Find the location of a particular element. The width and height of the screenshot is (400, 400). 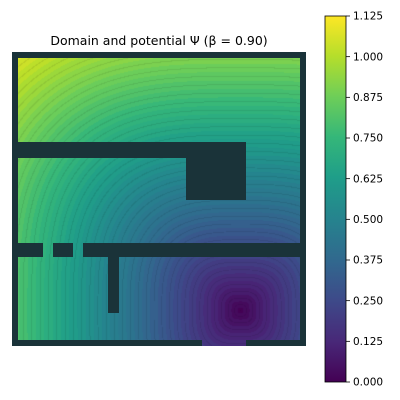

colorbar-tick-label: 1.125 is located at coordinates (368, 17).